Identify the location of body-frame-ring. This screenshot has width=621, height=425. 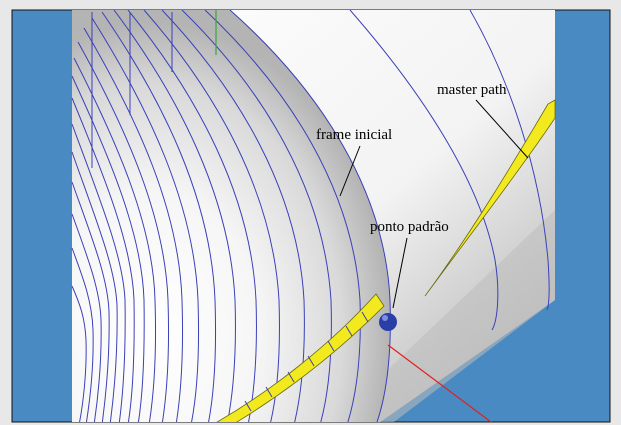
(509, 160).